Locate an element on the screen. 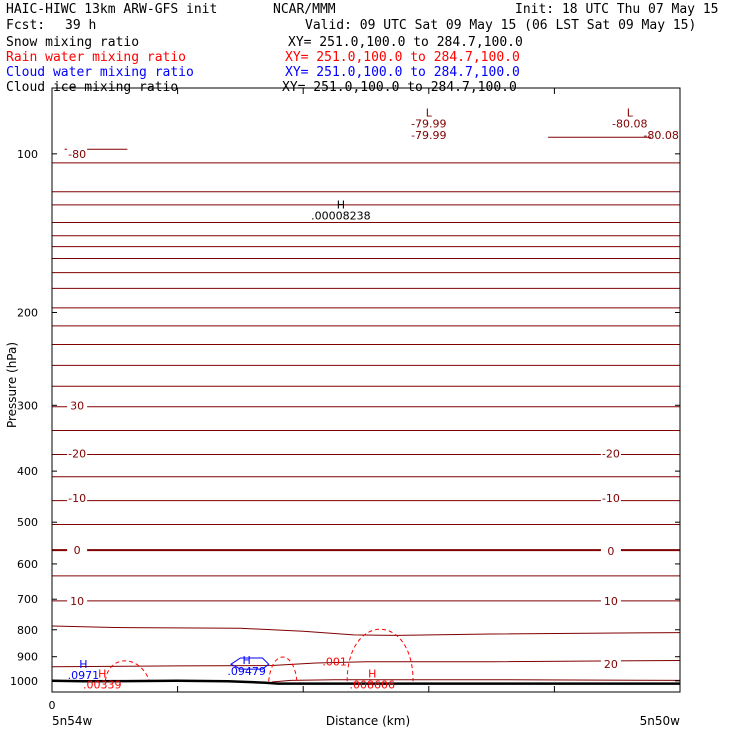  forecast-label: Fcst: is located at coordinates (26, 25).